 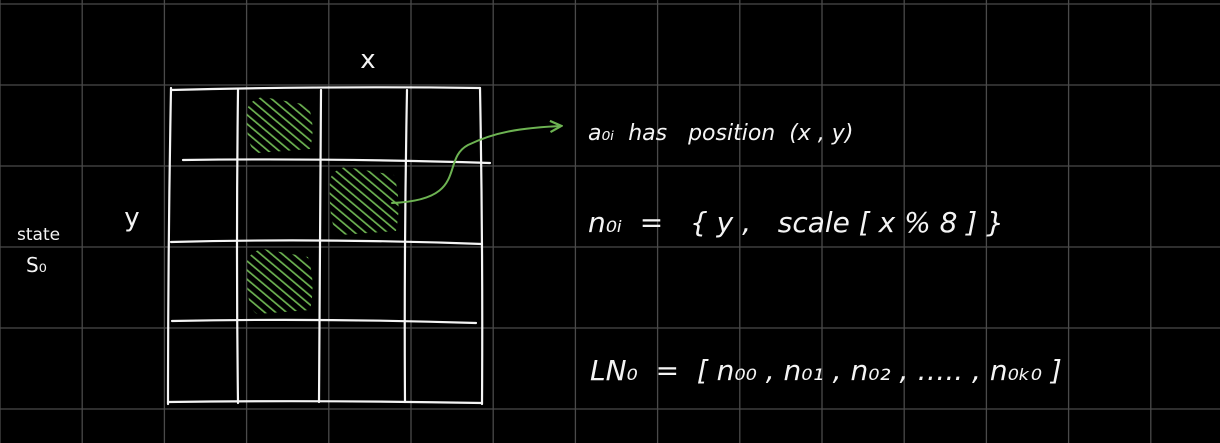 I want to click on pointer-arrow, so click(x=475, y=165).